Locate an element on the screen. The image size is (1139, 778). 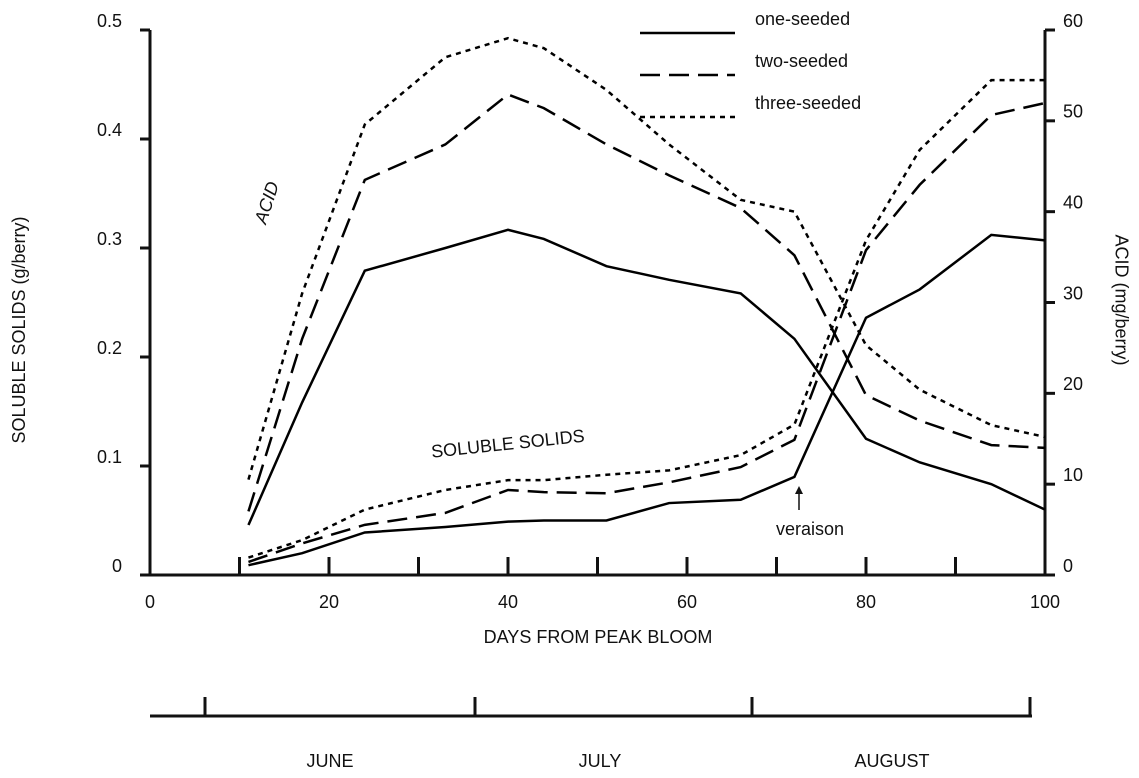
month-label: JULY is located at coordinates (600, 761).